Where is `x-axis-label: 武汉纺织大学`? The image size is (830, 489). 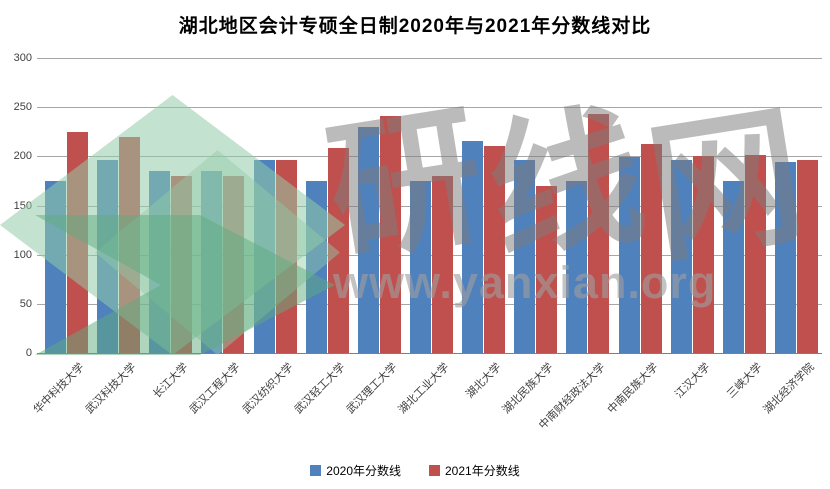
x-axis-label: 武汉纺织大学 is located at coordinates (268, 389).